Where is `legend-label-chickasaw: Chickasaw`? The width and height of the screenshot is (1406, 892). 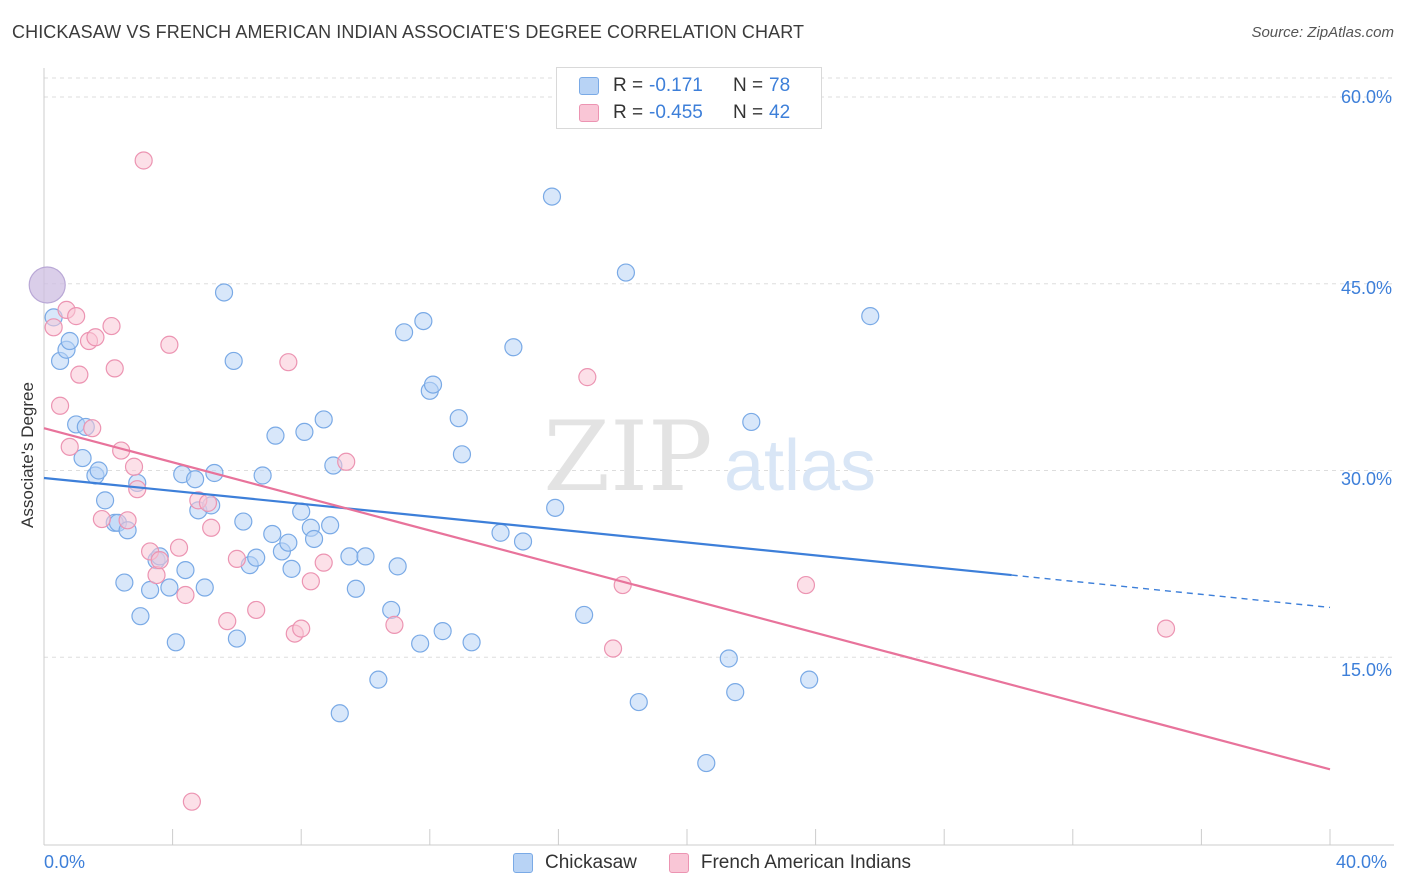
legend-label-chickasaw: Chickasaw is located at coordinates (591, 862).